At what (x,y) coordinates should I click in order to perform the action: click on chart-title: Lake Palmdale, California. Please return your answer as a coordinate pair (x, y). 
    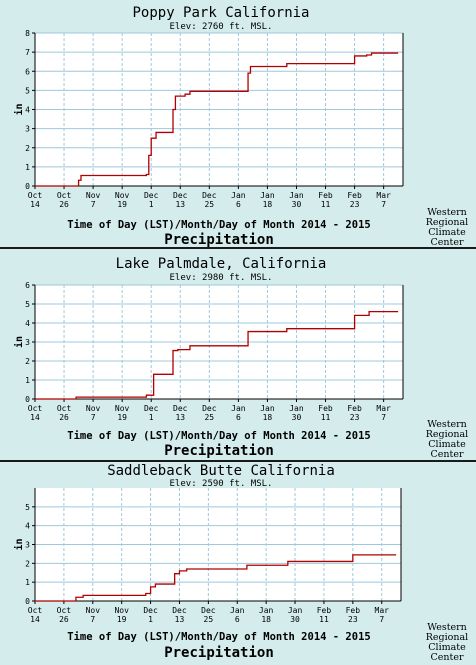
    Looking at the image, I should click on (221, 264).